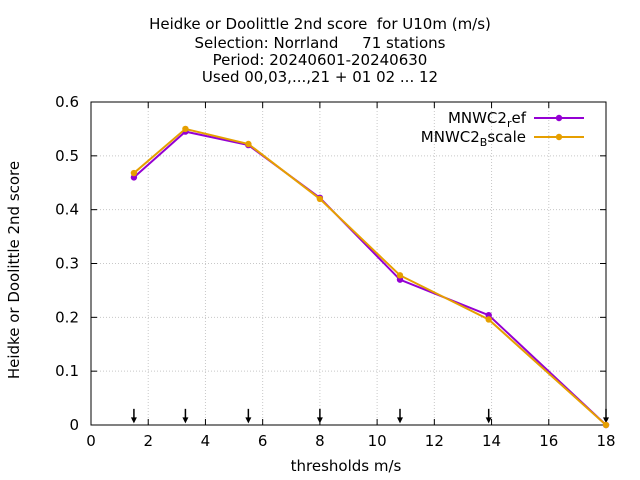 The image size is (640, 480). I want to click on x-tick-label: 14, so click(491, 441).